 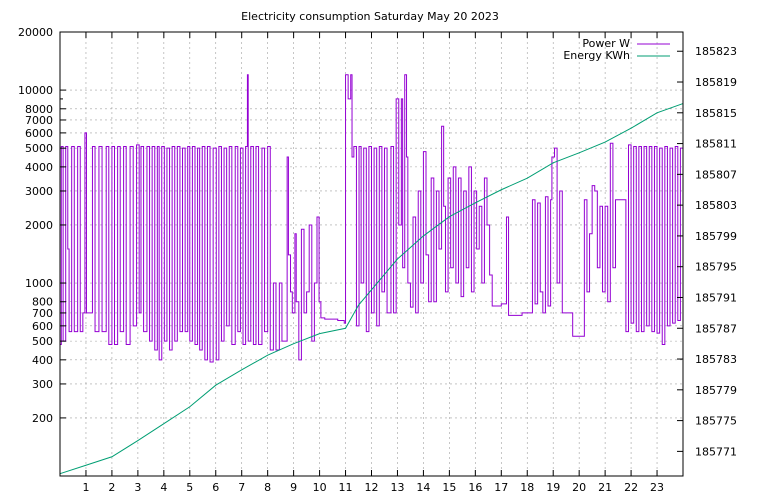 What do you see at coordinates (716, 113) in the screenshot?
I see `y2-tick-label: 185815` at bounding box center [716, 113].